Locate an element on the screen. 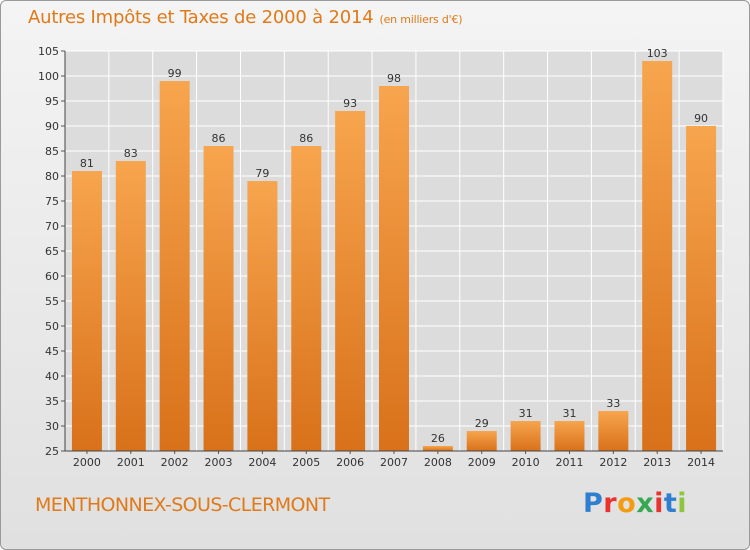 The image size is (750, 550). x-tick-label: 2012 is located at coordinates (613, 462).